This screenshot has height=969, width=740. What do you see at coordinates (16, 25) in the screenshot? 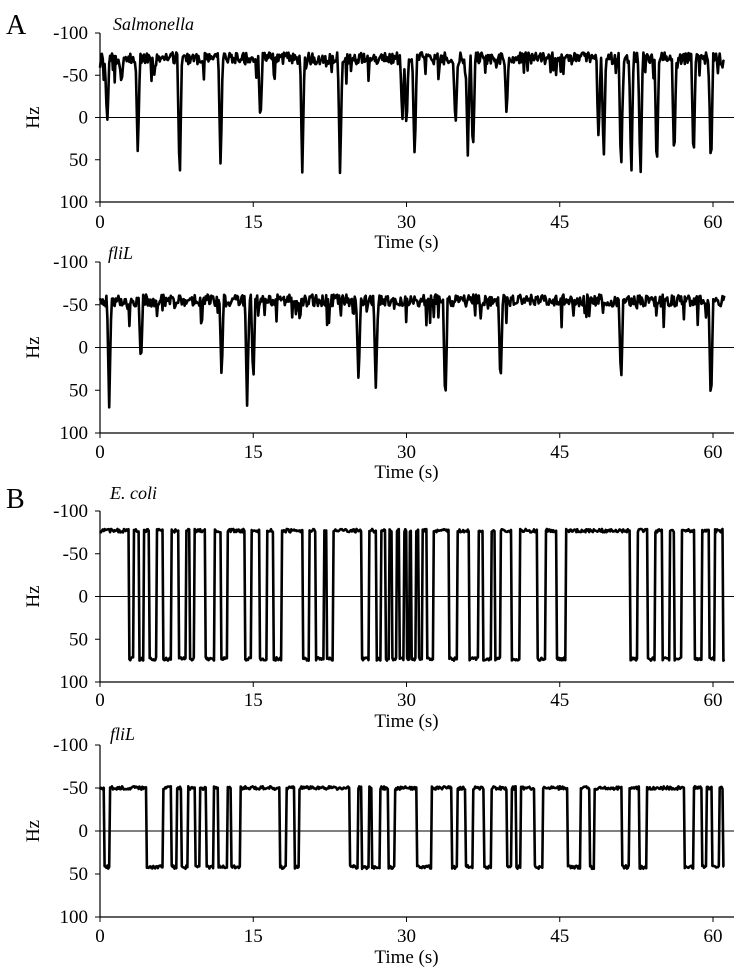
I see `panel-letter-a: A` at bounding box center [16, 25].